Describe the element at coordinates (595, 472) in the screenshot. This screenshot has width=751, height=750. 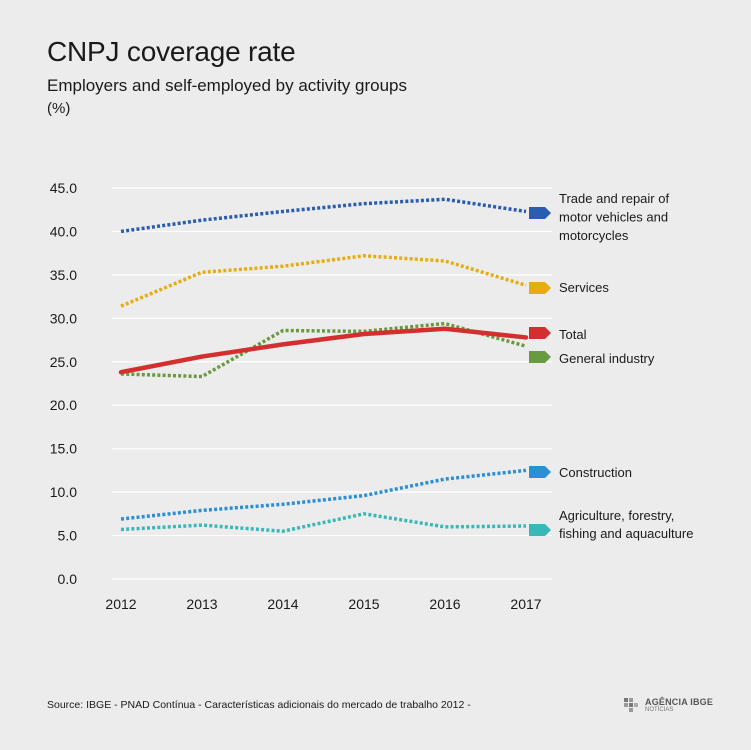
I see `legend-label: Construction` at that location.